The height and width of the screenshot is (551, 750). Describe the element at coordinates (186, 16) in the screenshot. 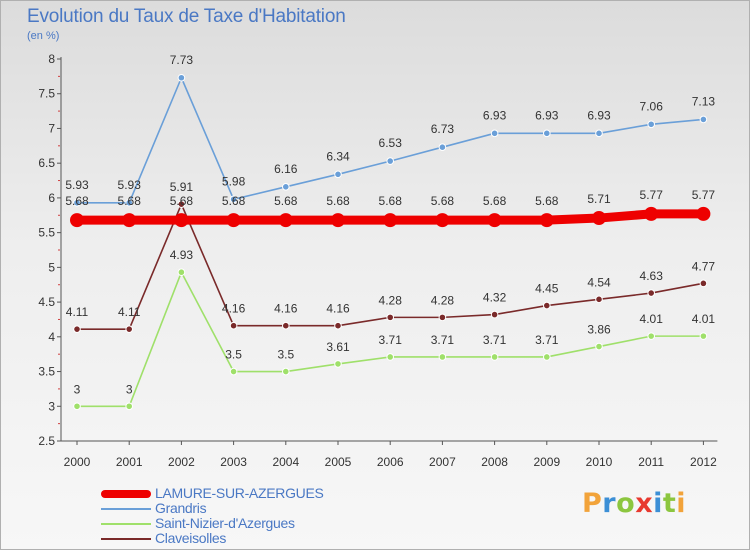

I see `chart-title: Evolution du Taux de Taxe d'Habitation` at that location.